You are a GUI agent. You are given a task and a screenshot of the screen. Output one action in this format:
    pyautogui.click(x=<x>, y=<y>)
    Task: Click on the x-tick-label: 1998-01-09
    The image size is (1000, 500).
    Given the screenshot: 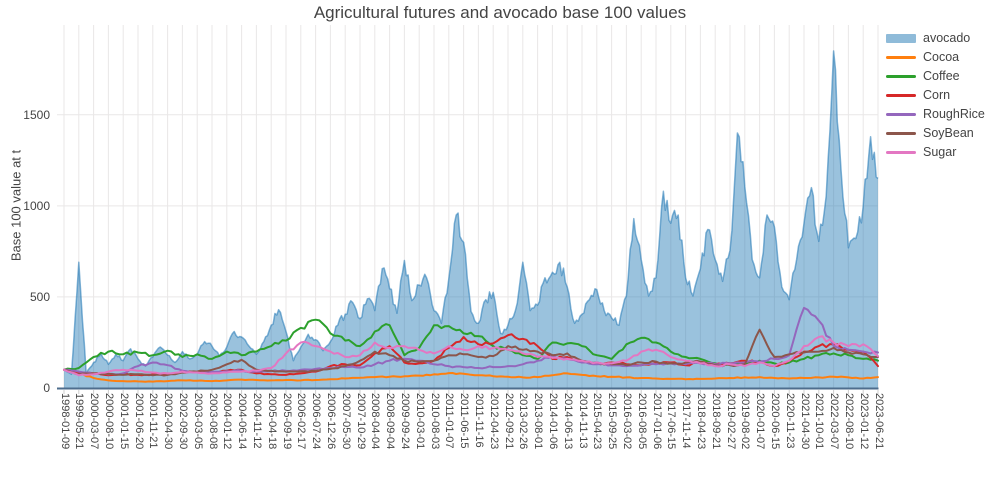 What is the action you would take?
    pyautogui.click(x=64, y=421)
    